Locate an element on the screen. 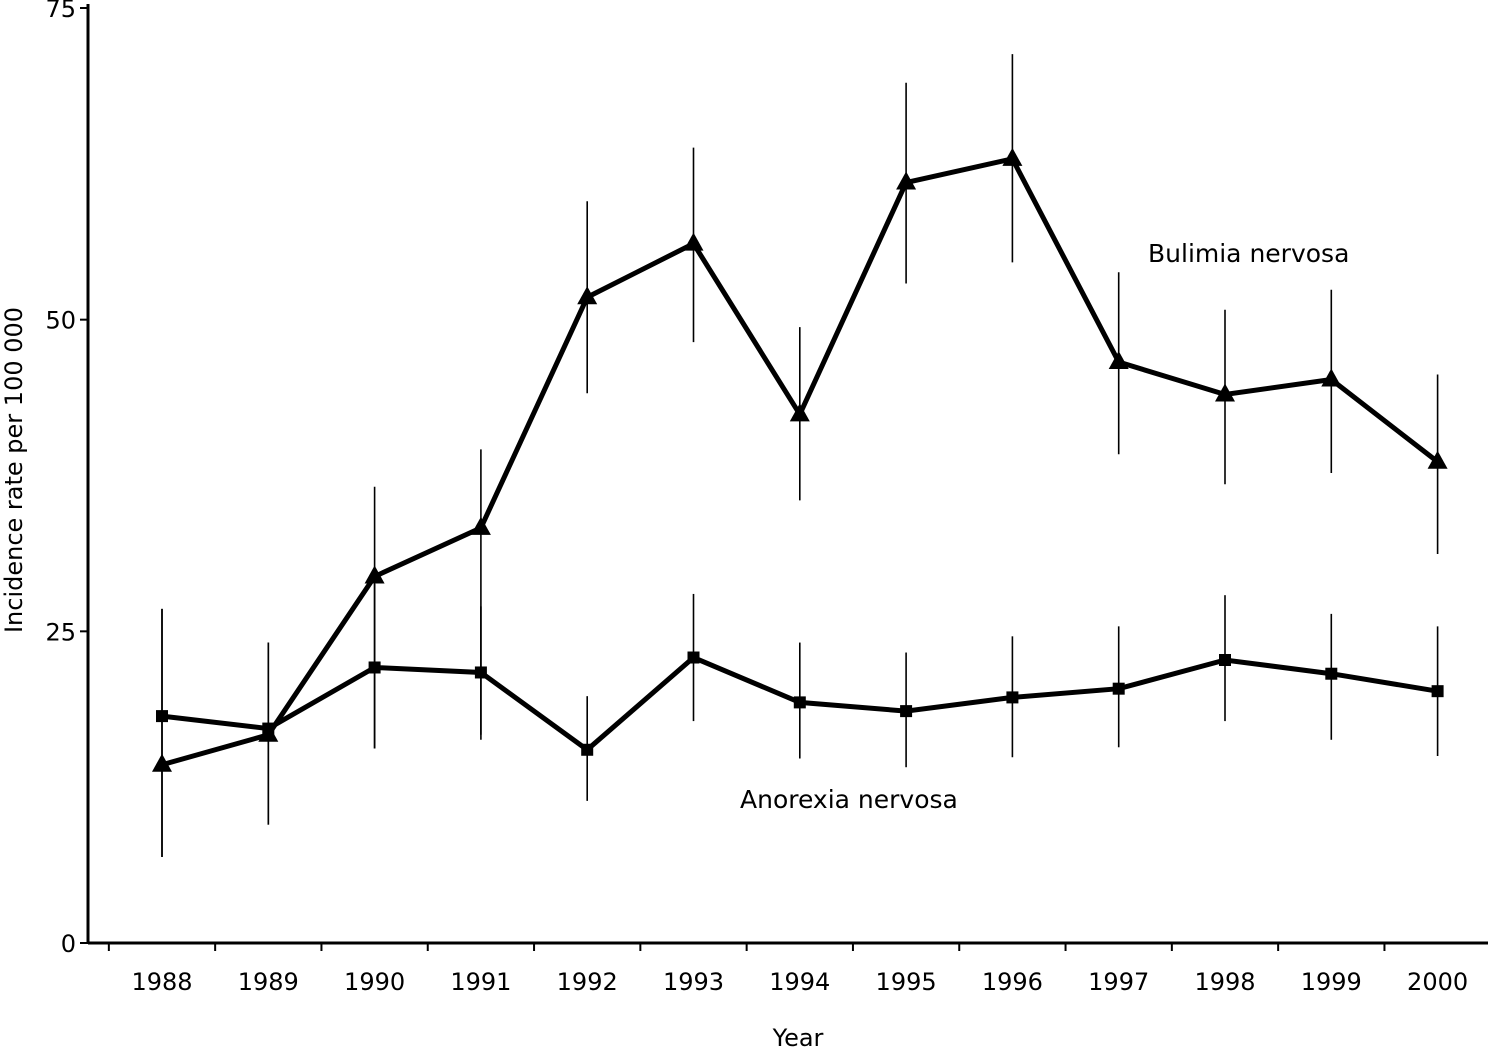  x-tick-label: 1998 is located at coordinates (1224, 982).